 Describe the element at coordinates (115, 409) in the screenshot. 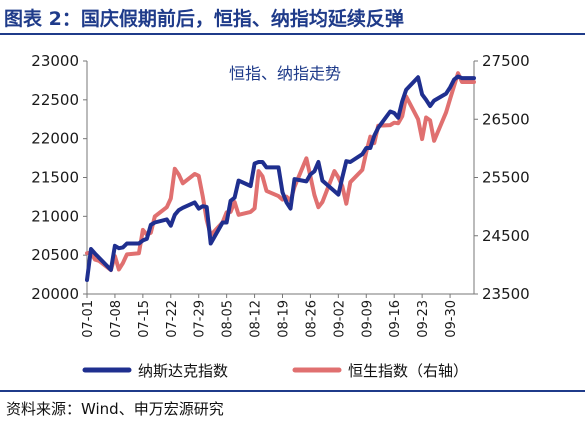

I see `source-note: 资料来源：Wind、申万宏源研究` at that location.